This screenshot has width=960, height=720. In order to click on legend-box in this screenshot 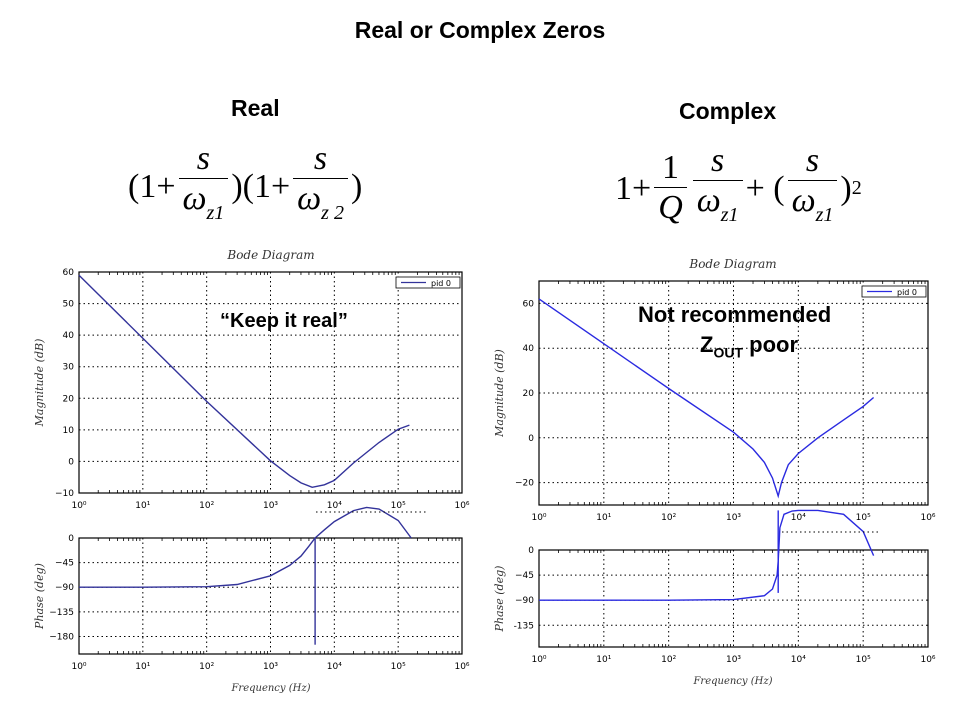, I will do `click(428, 282)`.